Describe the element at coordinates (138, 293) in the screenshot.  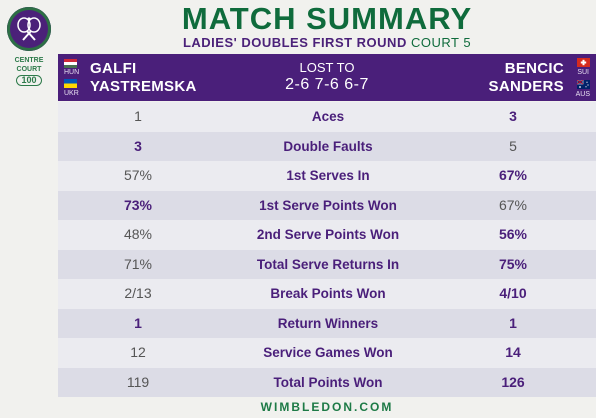
I see `stat-left-value: 2/13` at that location.